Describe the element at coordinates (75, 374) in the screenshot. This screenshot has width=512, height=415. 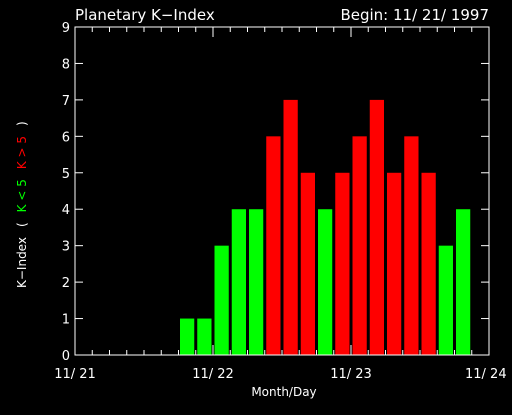
I see `x-tick-label: 11/ 21` at that location.